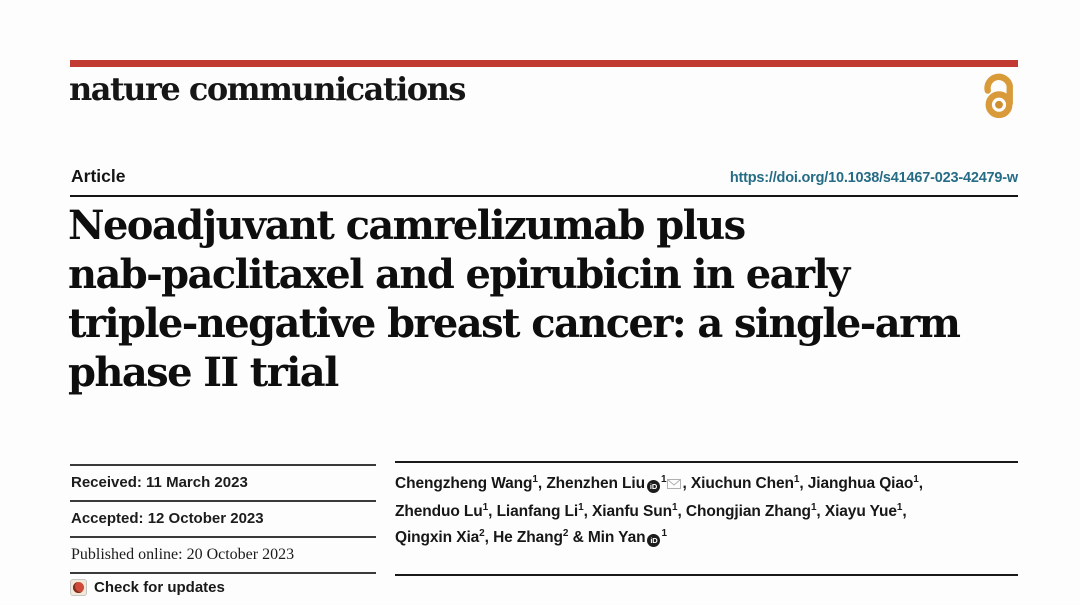  I want to click on header-divider, so click(544, 196).